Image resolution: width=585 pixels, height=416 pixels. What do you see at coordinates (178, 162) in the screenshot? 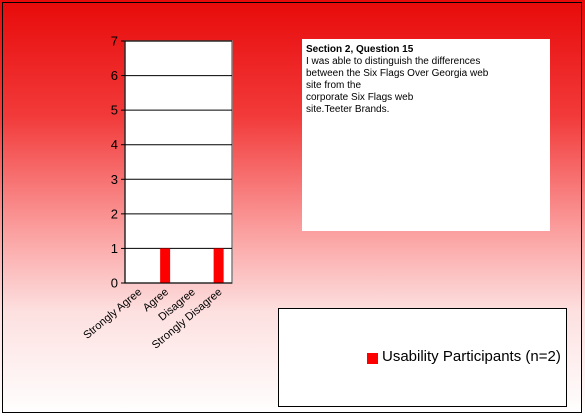
I see `plot-area` at bounding box center [178, 162].